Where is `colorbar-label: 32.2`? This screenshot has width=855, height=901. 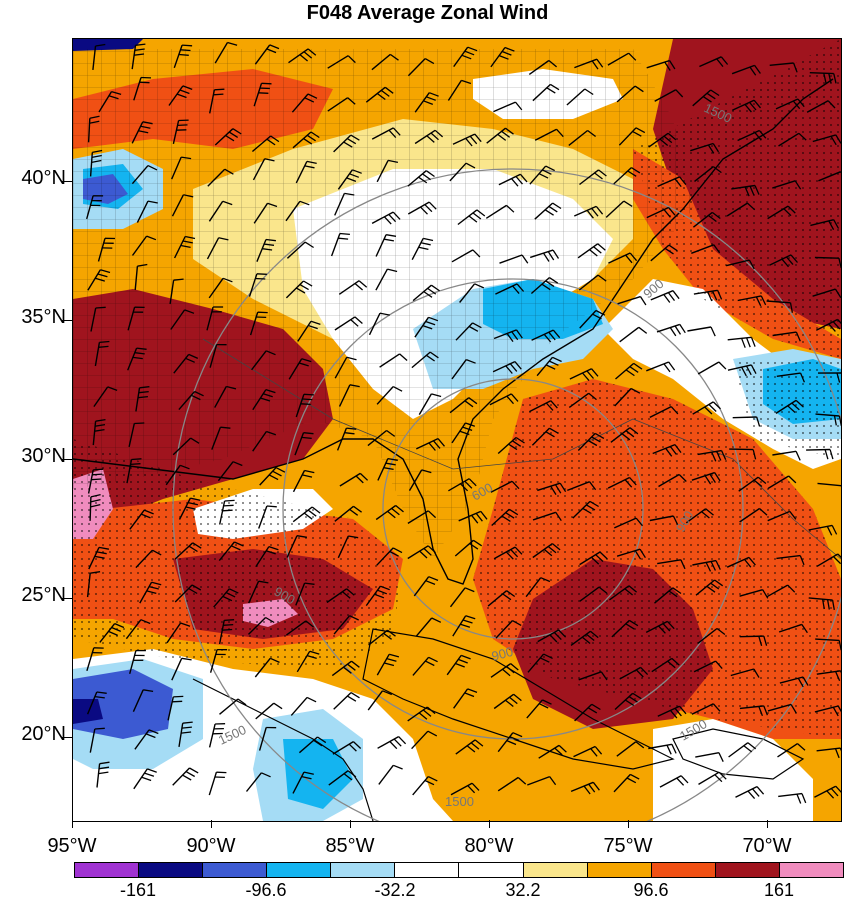
colorbar-label: 32.2 is located at coordinates (522, 890).